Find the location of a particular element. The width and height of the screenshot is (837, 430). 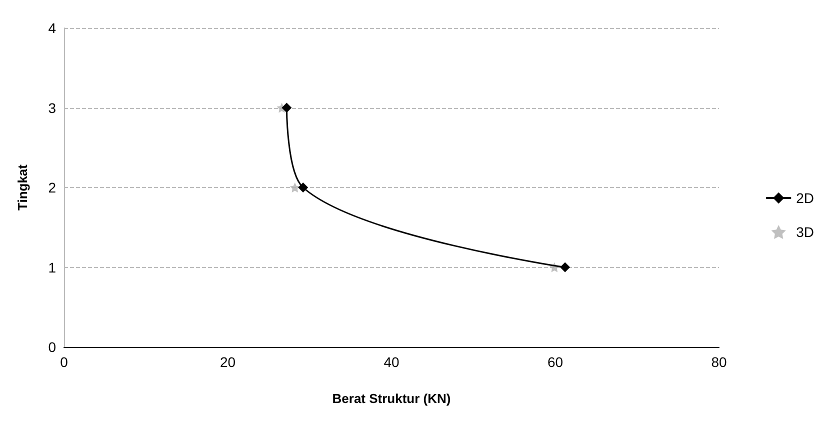

y-tick-label: 2 is located at coordinates (52, 188).